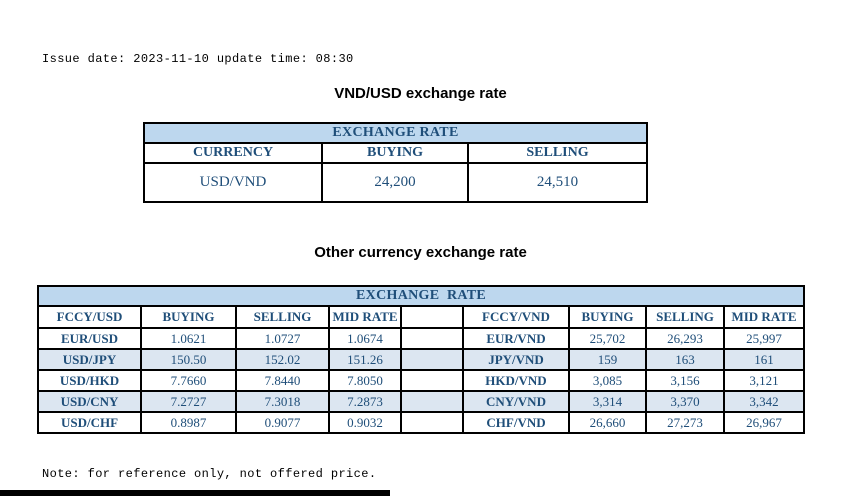 This screenshot has width=841, height=496. Describe the element at coordinates (686, 423) in the screenshot. I see `rate-value-selling: 27,273` at that location.